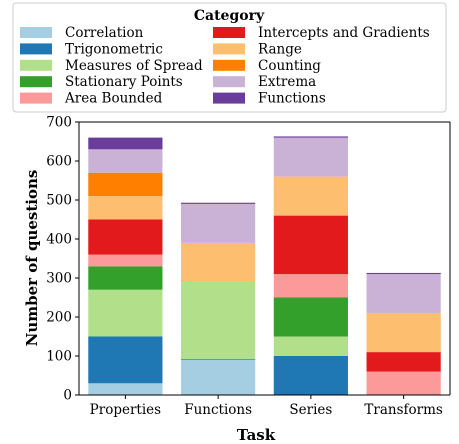 Image resolution: width=459 pixels, height=444 pixels. Describe the element at coordinates (292, 99) in the screenshot. I see `legend-label: Functions` at that location.